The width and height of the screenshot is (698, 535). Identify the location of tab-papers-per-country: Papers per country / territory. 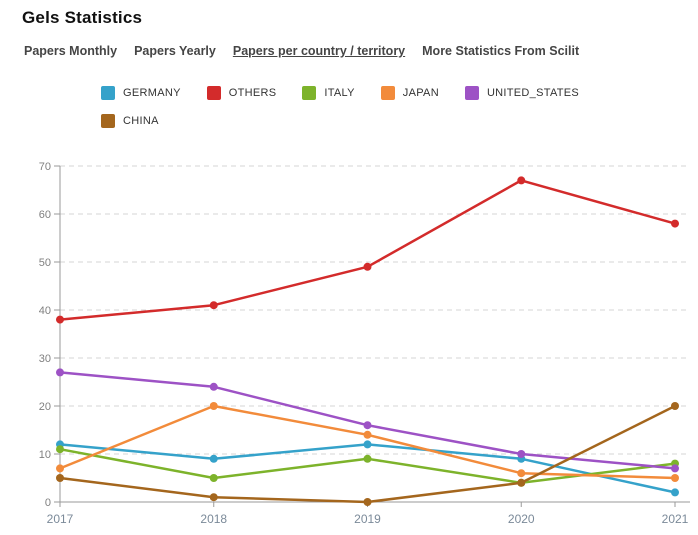
(319, 51).